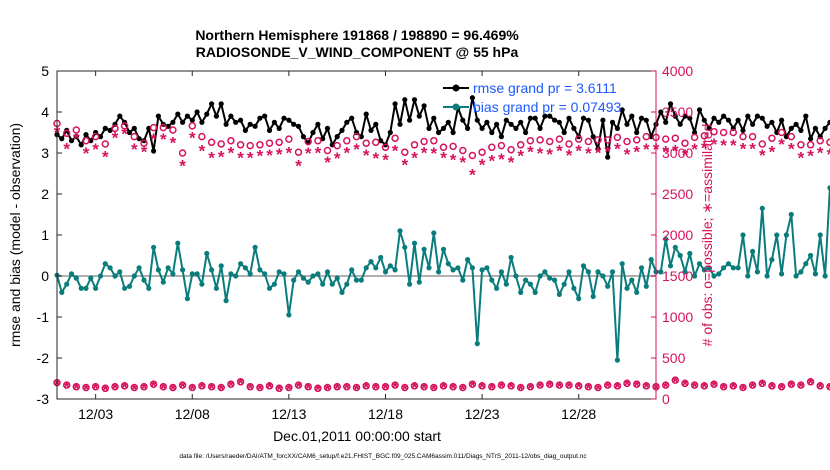 The height and width of the screenshot is (470, 830). Describe the element at coordinates (547, 107) in the screenshot. I see `legend-label-bias: bias grand pr = 0.07493` at that location.